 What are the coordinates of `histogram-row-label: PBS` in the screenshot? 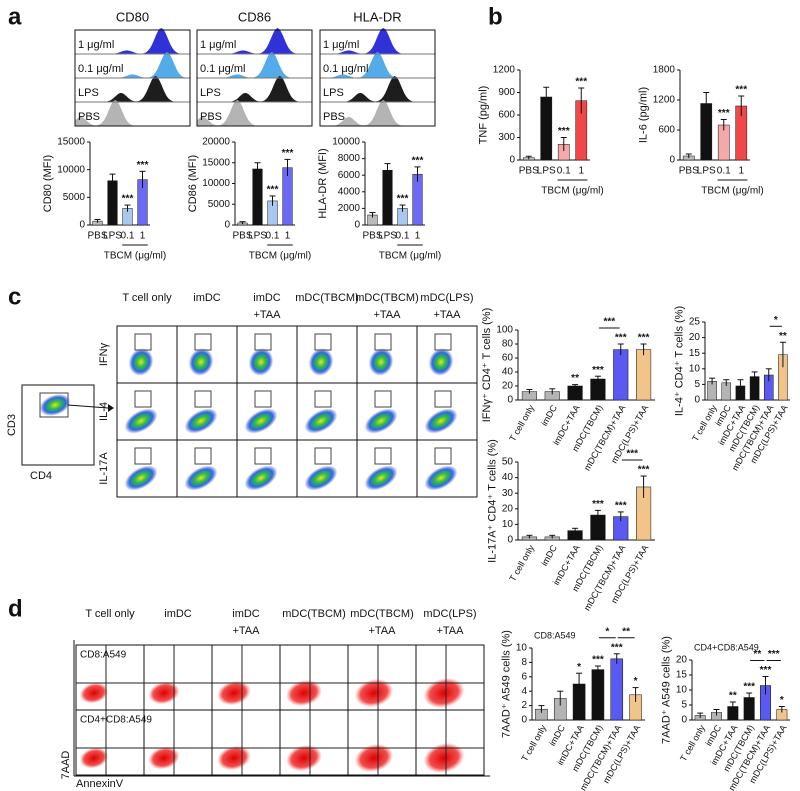 It's located at (211, 117).